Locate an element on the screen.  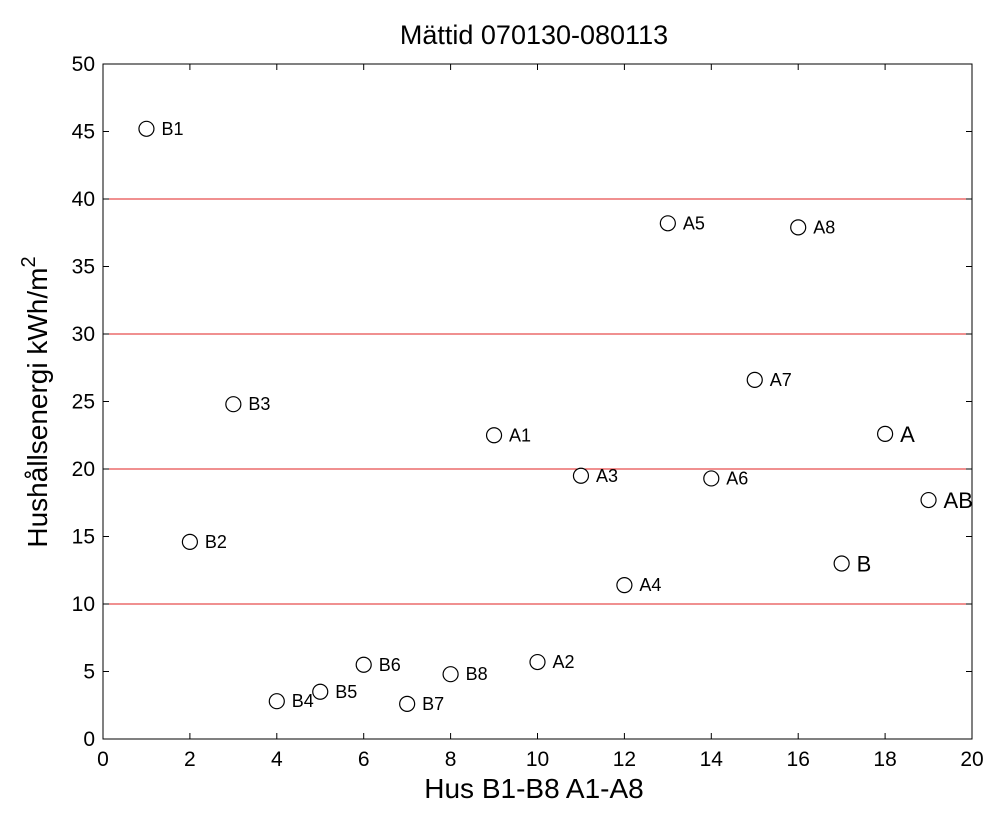
data-point-b2 is located at coordinates (189, 542).